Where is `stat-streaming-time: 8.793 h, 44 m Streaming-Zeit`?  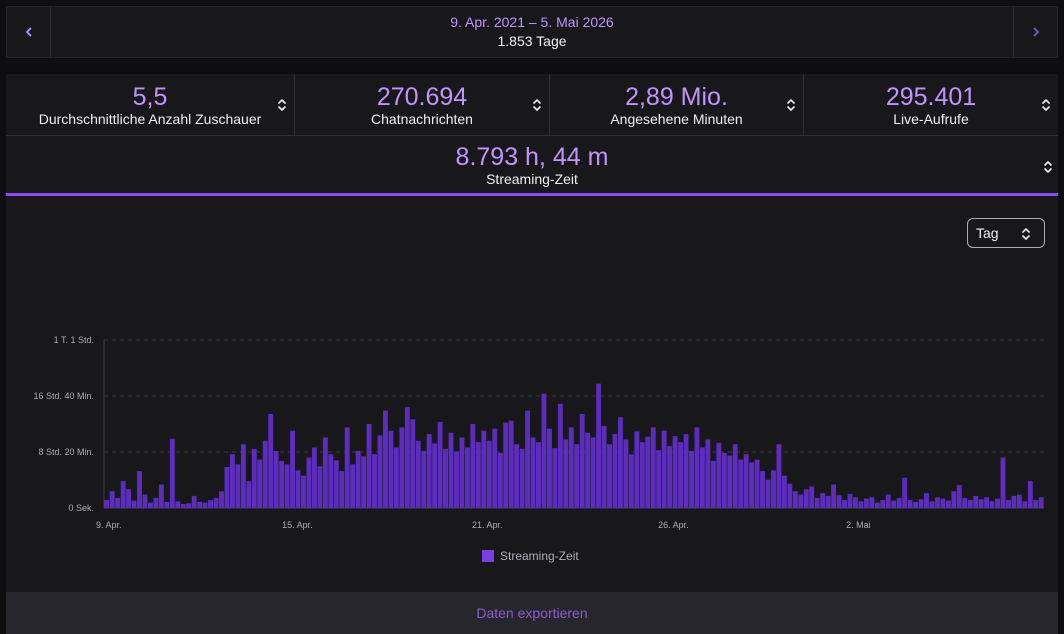 stat-streaming-time: 8.793 h, 44 m Streaming-Zeit is located at coordinates (532, 166).